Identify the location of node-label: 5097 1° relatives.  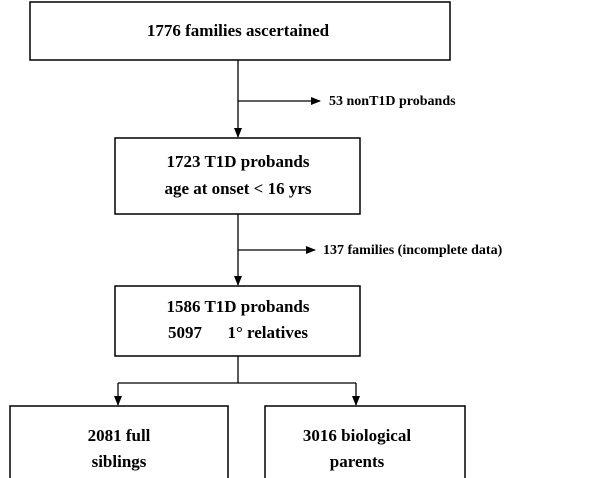
(238, 332).